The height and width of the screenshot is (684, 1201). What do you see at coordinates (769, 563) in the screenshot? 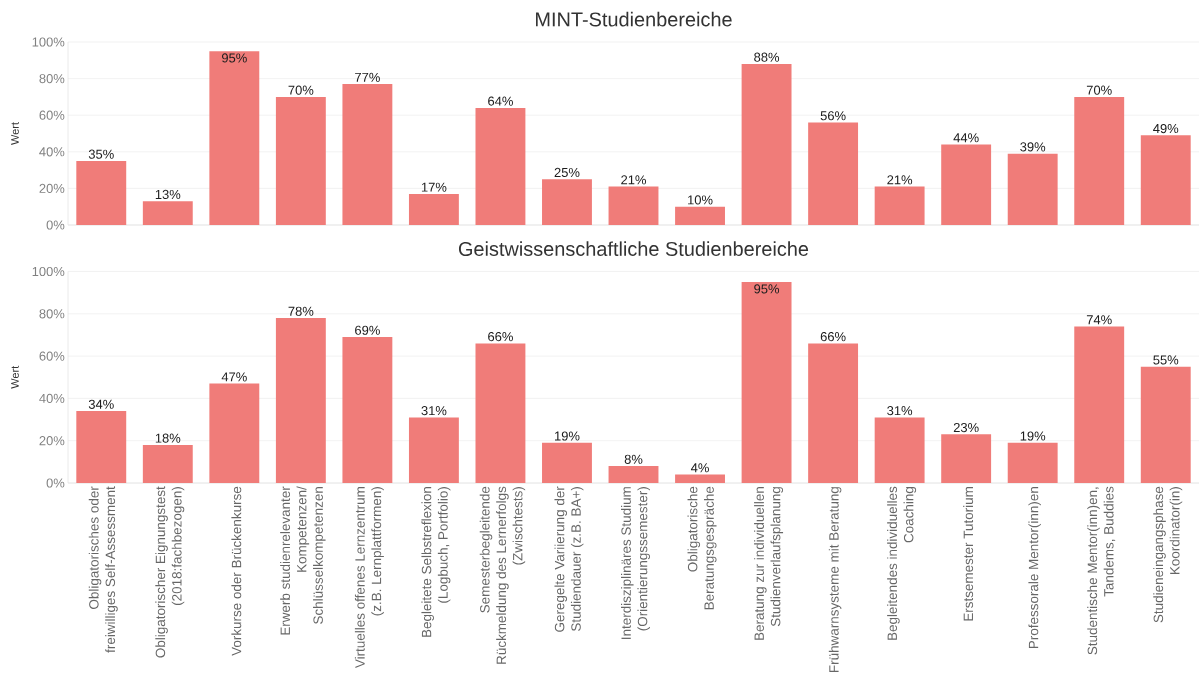
I see `x-tick-label: Beratung zur individuellen Studienverlaufsplanung` at bounding box center [769, 563].